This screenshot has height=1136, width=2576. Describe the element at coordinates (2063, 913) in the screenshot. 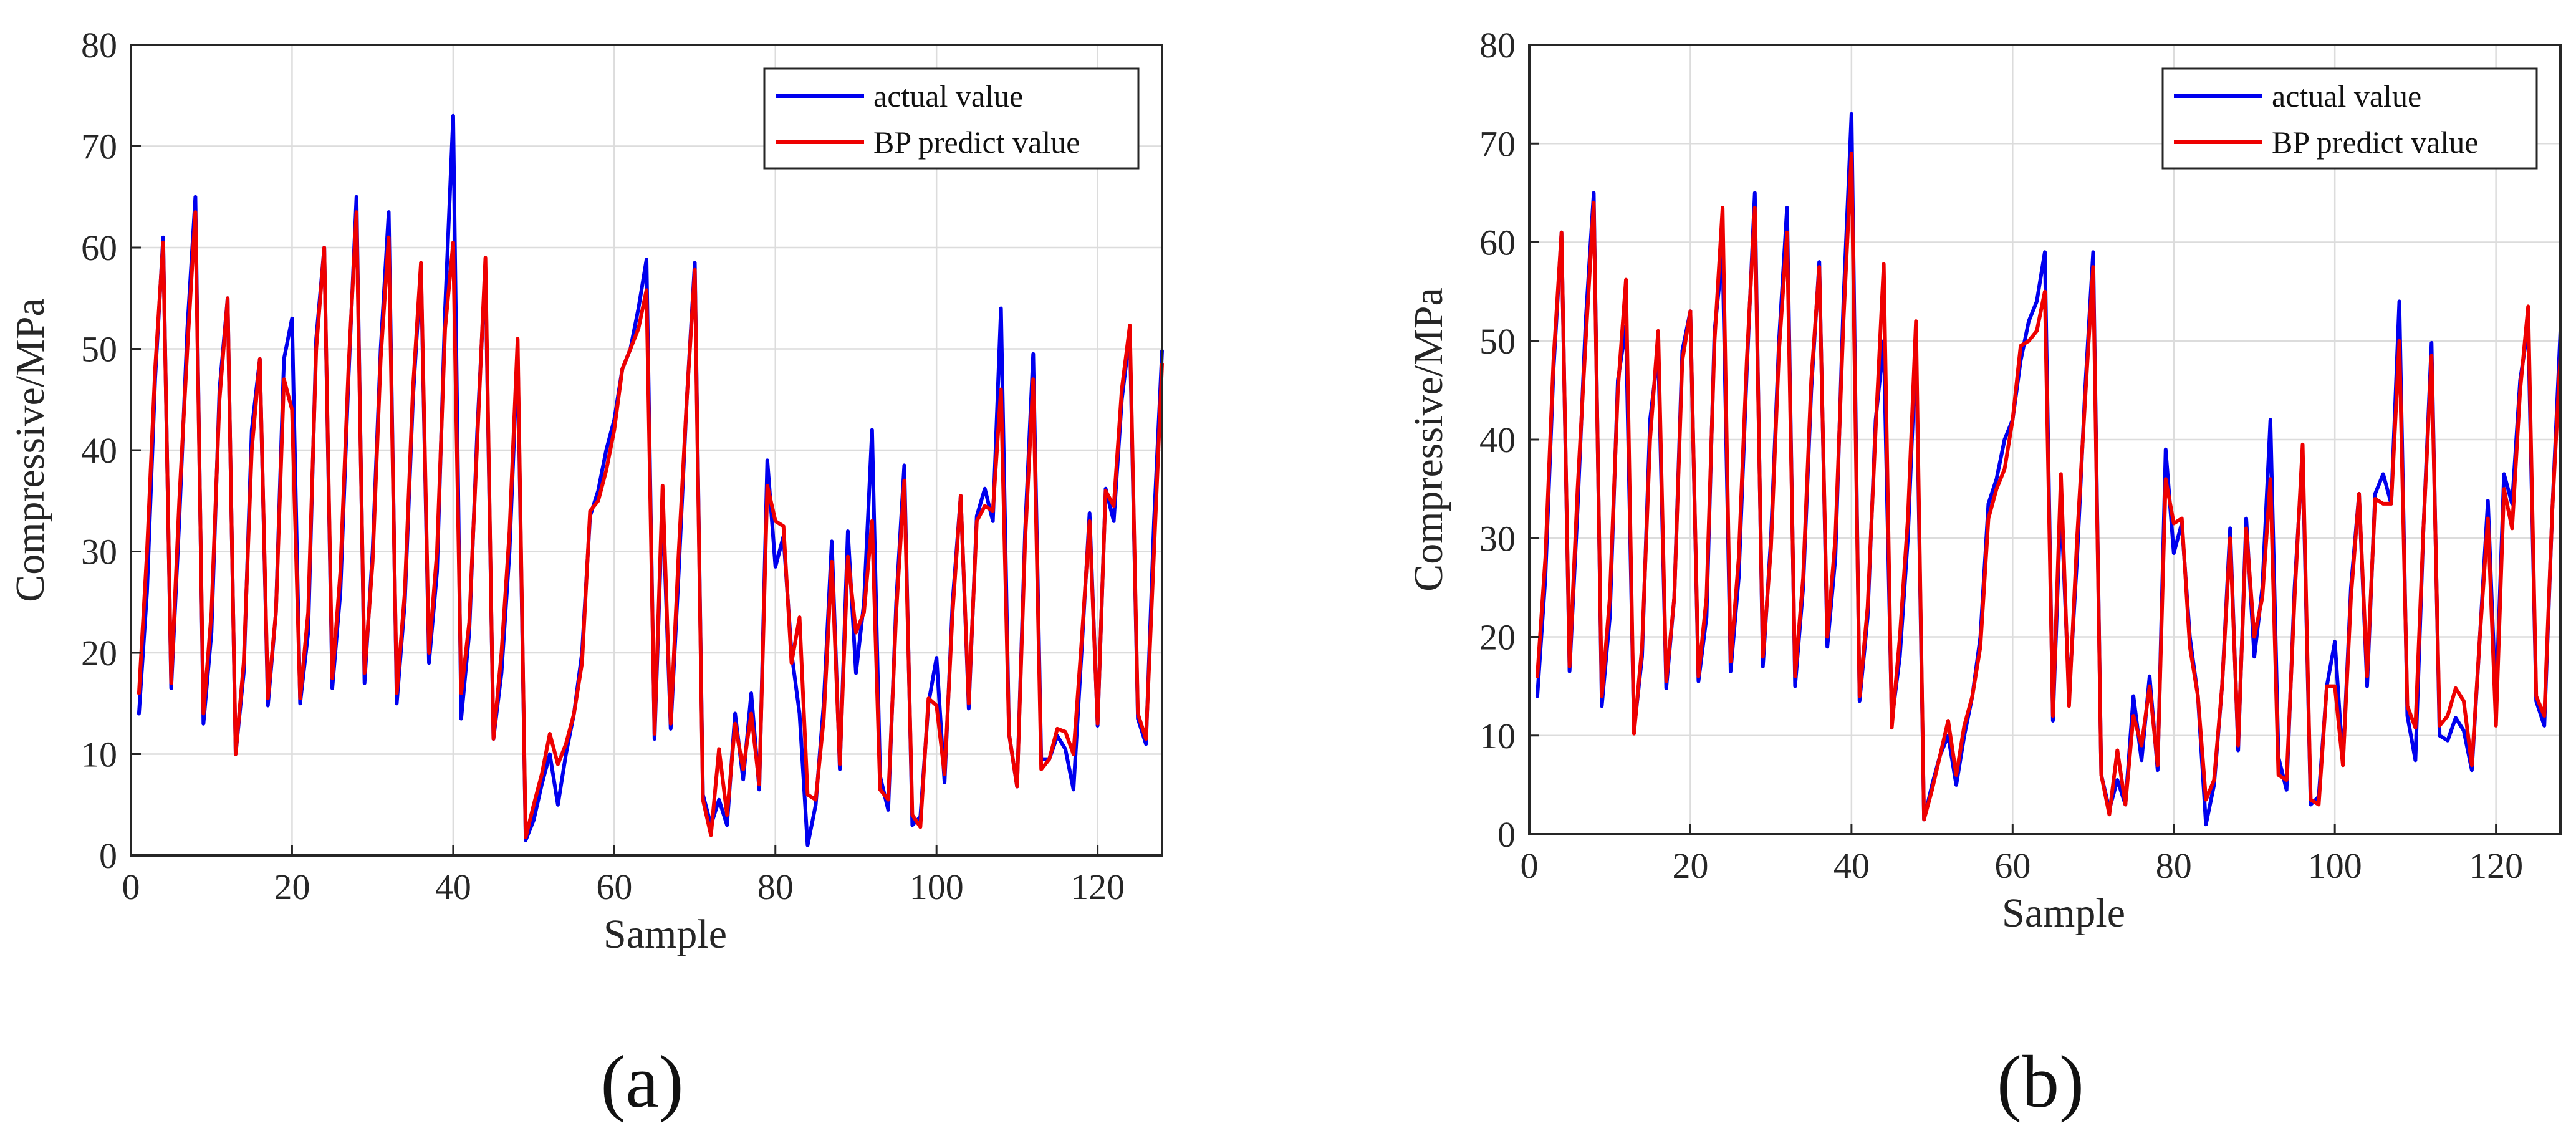

I see `panel-b-x-axis-label: Sample` at that location.